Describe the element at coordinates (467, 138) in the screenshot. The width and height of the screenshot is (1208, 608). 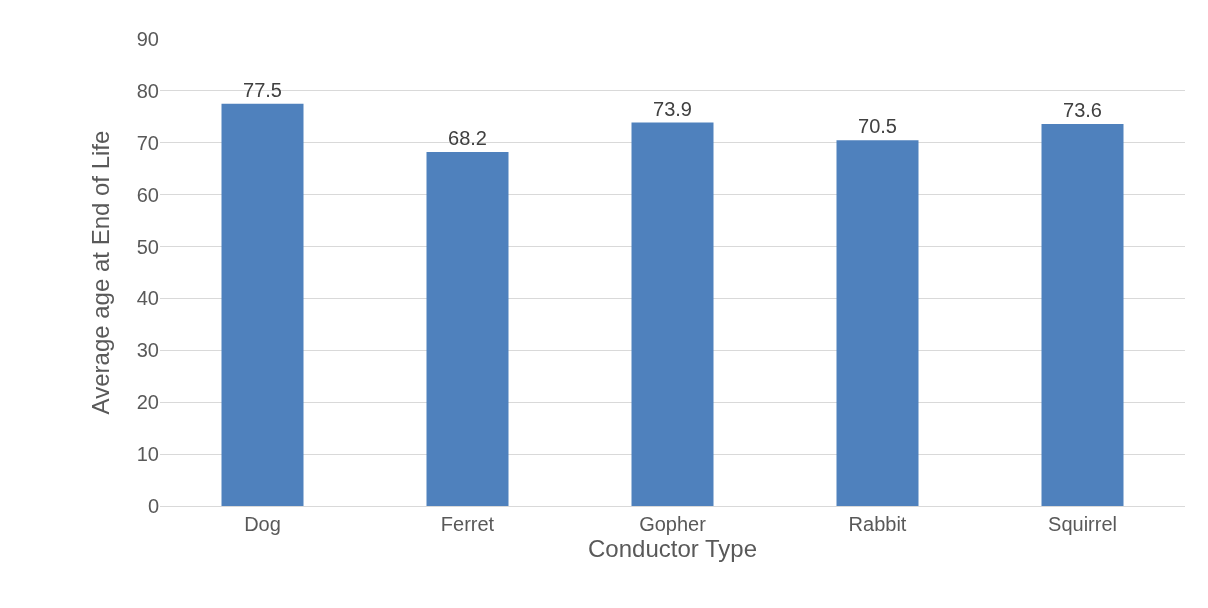
I see `data-label: 68.2` at that location.